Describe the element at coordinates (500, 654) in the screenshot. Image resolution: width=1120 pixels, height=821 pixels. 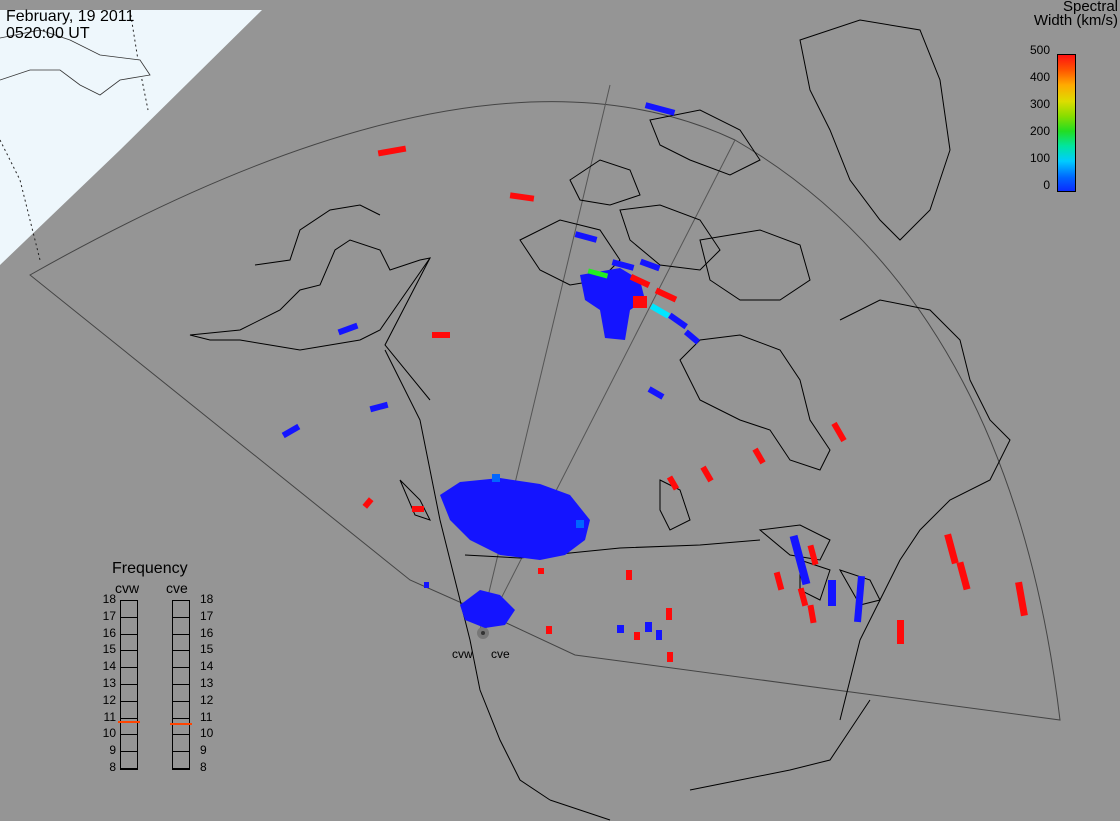
I see `radar-label-cve: cve` at that location.